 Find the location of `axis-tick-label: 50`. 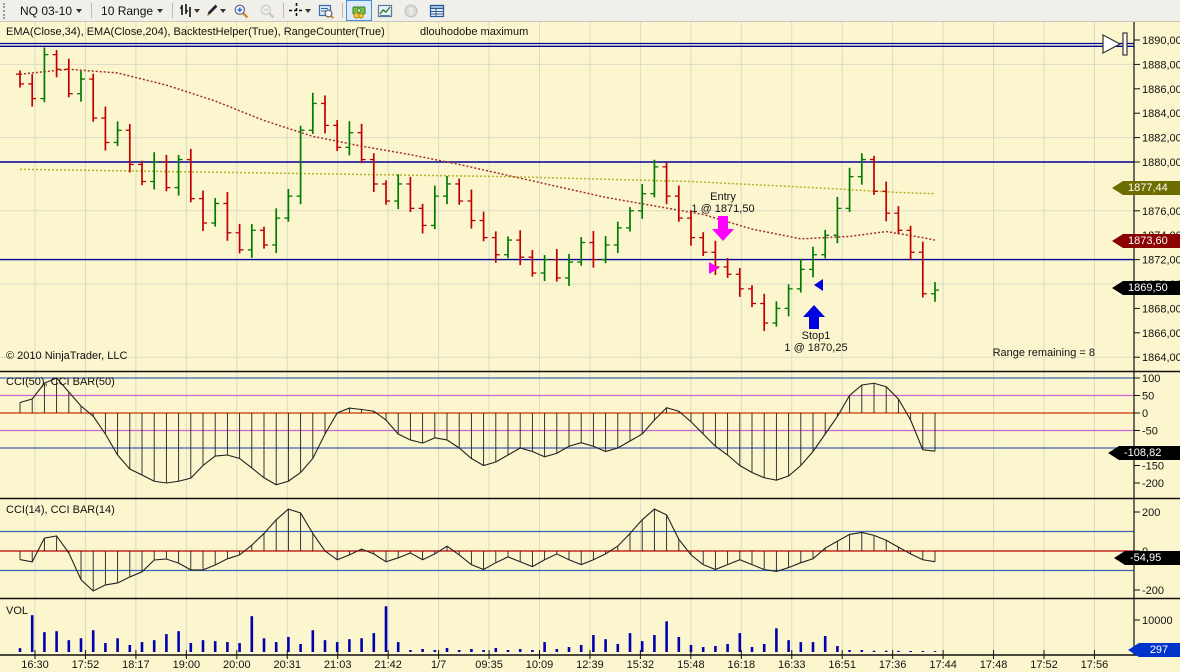

axis-tick-label: 50 is located at coordinates (1148, 397).